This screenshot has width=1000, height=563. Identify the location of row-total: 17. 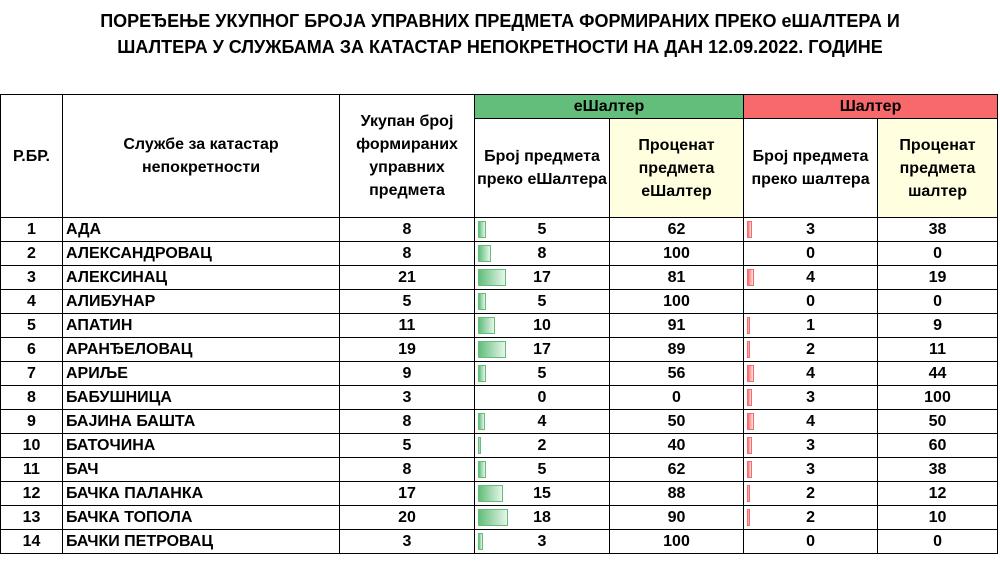
(407, 493).